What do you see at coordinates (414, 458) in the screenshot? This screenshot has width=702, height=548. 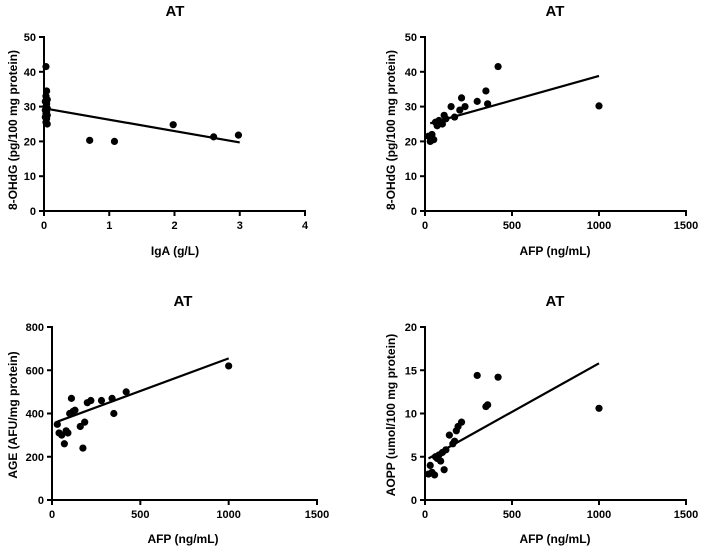 I see `y-tick-label: 5` at bounding box center [414, 458].